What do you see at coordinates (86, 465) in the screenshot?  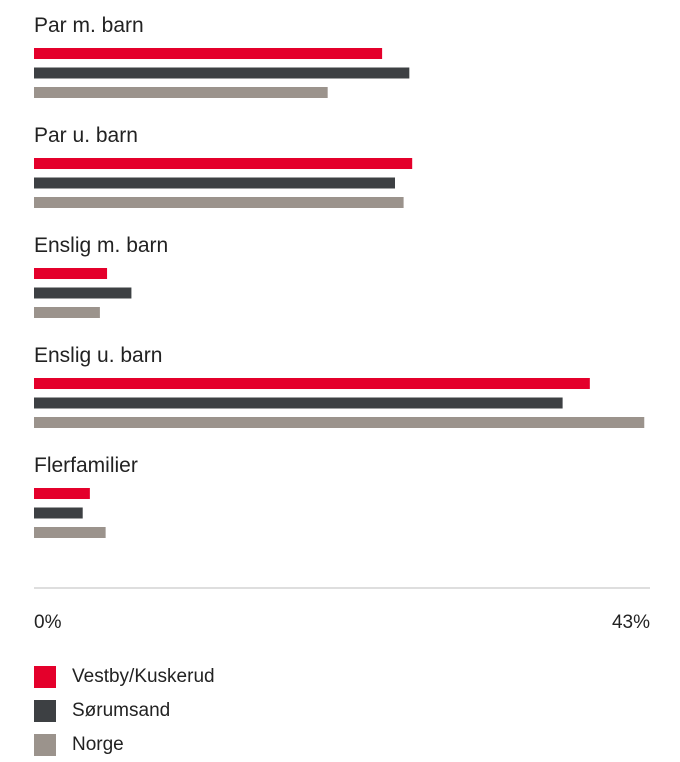 I see `category-label: Flerfamilier` at bounding box center [86, 465].